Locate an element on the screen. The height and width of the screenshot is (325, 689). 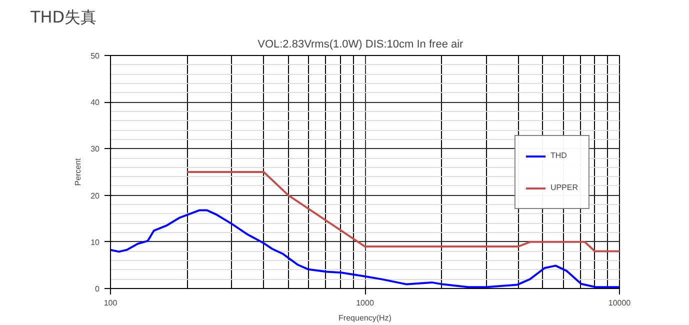
chart-title: THD失真 is located at coordinates (63, 17).